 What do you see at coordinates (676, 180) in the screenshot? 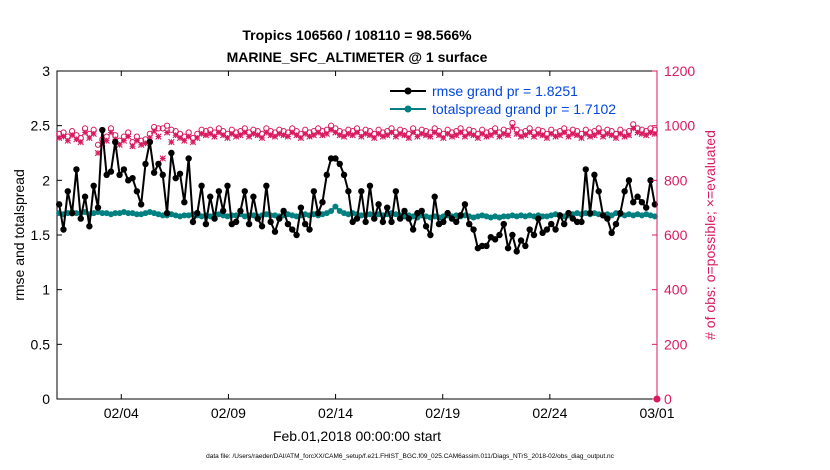
I see `y-right-tick-label: 800` at bounding box center [676, 180].